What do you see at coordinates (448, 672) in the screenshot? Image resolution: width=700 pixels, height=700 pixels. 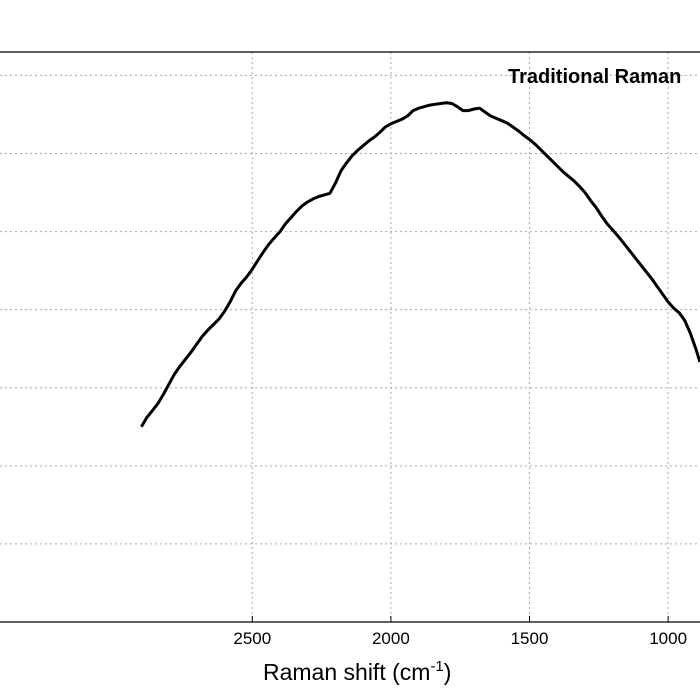 I see `x-axis-label-suffix: )` at bounding box center [448, 672].